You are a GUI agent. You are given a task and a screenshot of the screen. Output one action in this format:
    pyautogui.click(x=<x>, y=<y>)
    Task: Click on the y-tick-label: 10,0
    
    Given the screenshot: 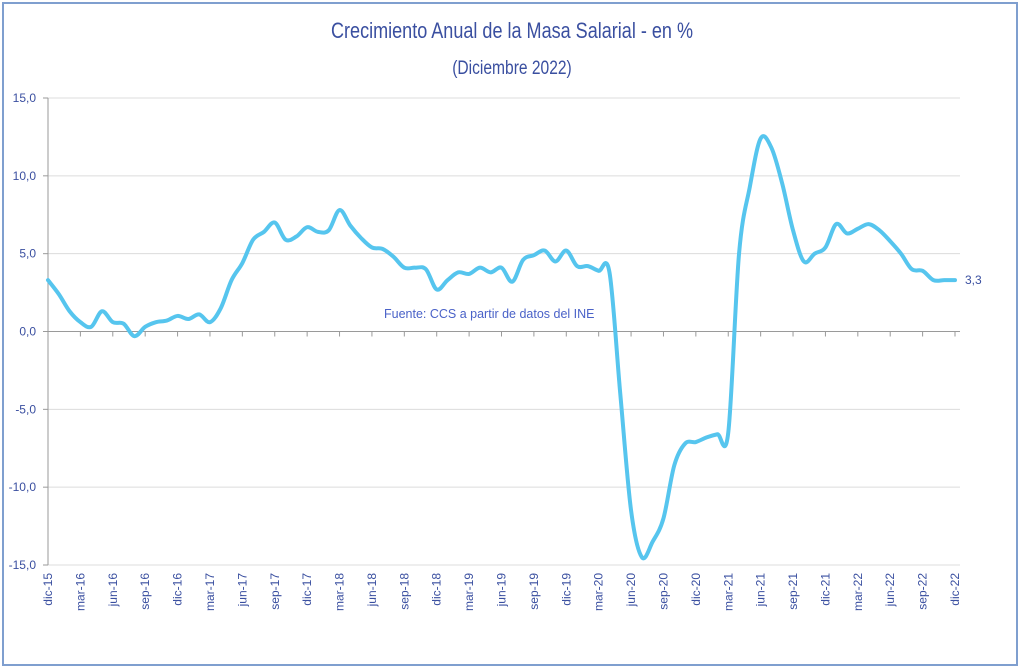 What is the action you would take?
    pyautogui.click(x=25, y=176)
    